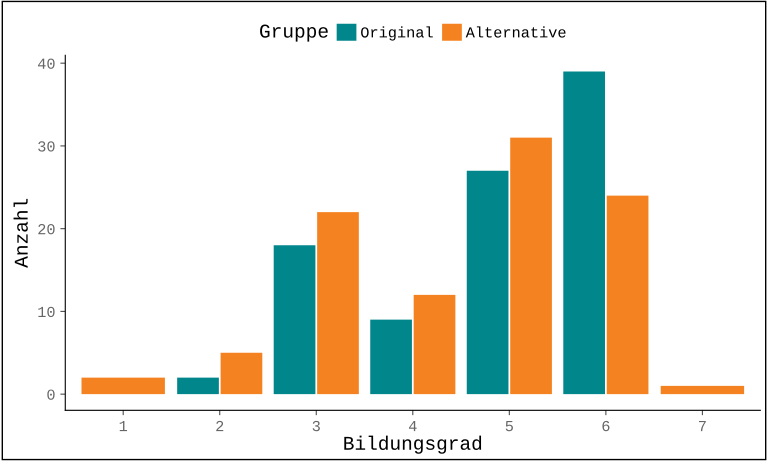 The width and height of the screenshot is (768, 461). I want to click on y-tick-label: 30, so click(46, 146).